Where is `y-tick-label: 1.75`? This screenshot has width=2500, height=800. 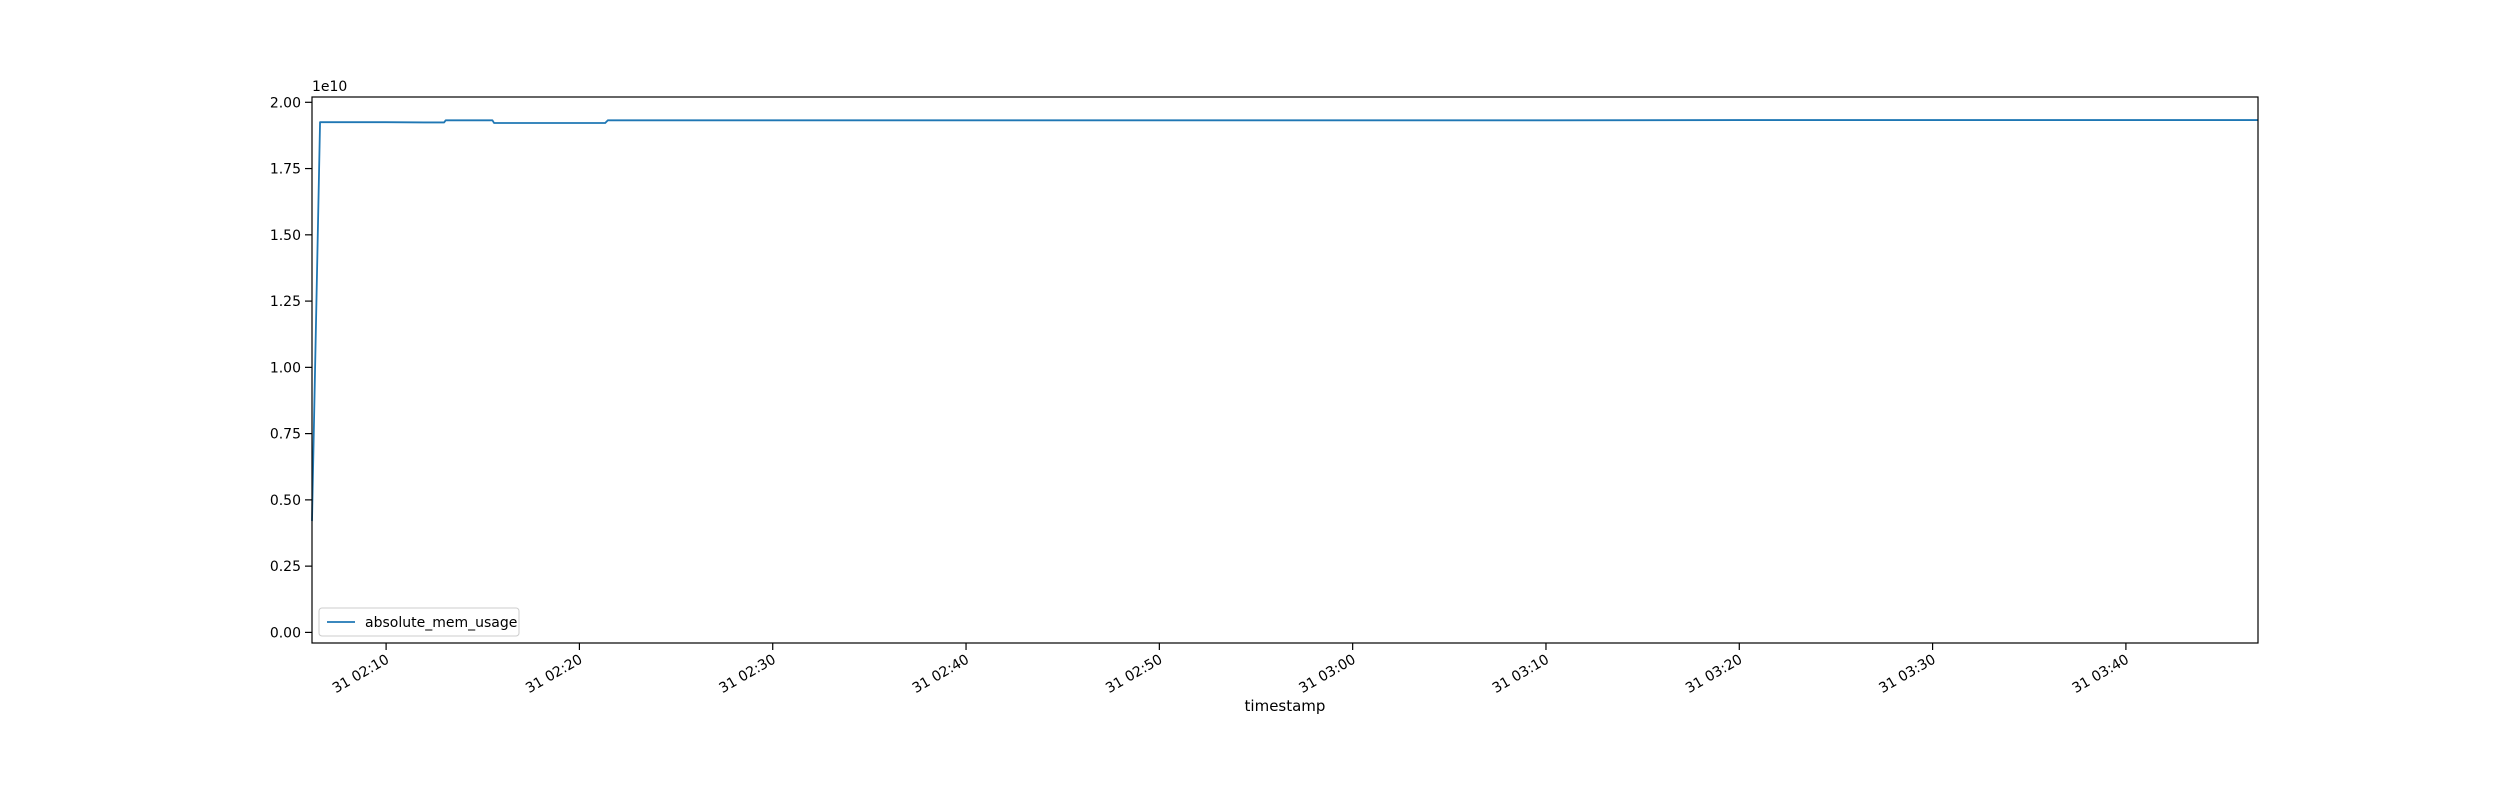
y-tick-label: 1.75 is located at coordinates (285, 170).